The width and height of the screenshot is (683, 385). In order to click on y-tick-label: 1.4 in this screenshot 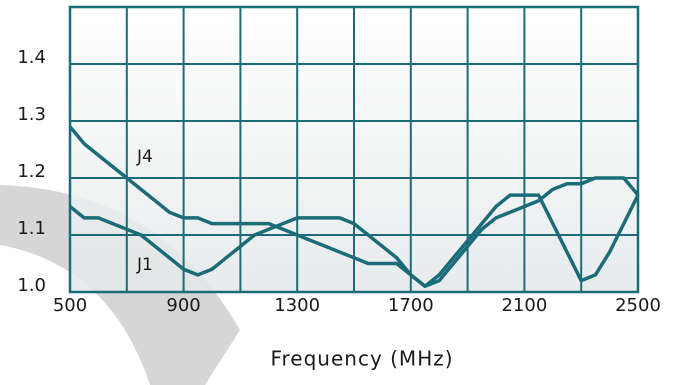, I will do `click(31, 57)`.